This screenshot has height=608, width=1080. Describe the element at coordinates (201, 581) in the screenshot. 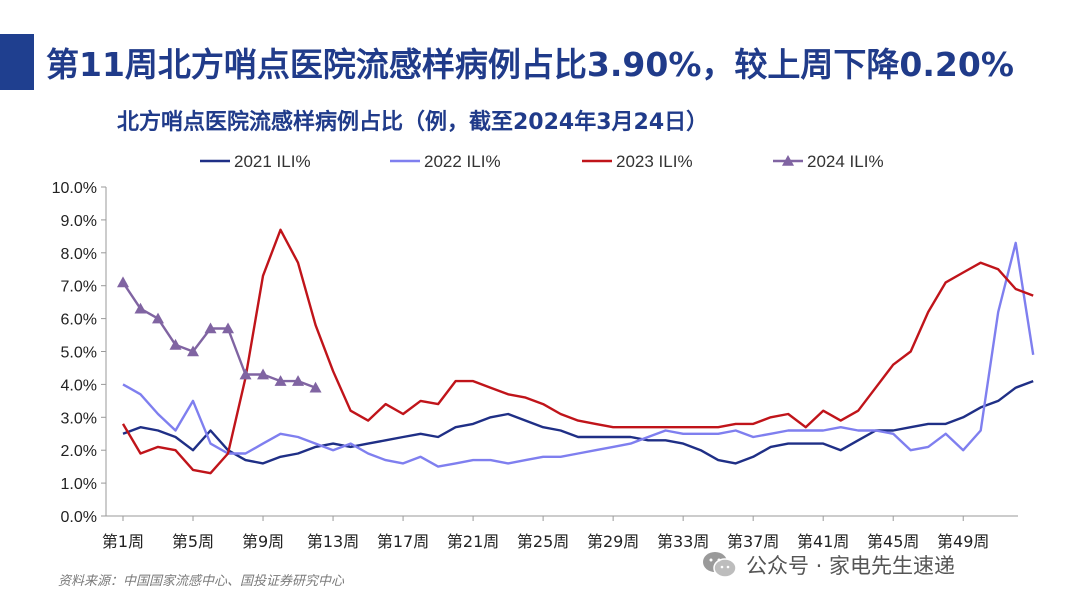

I see `source-note: 资料来源：中国国家流感中心、国投证券研究中心` at that location.